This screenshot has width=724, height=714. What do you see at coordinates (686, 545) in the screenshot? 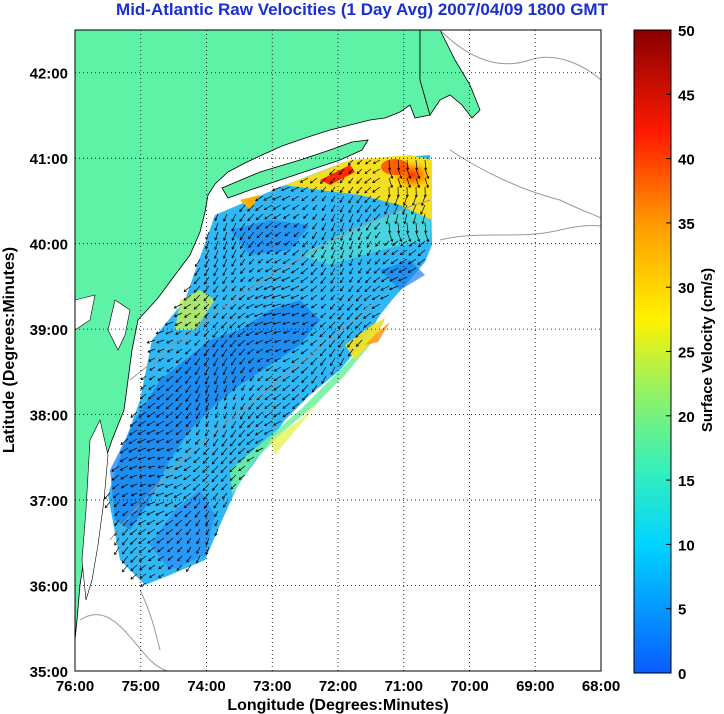
I see `colorbar-tick-label: 10` at bounding box center [686, 545].